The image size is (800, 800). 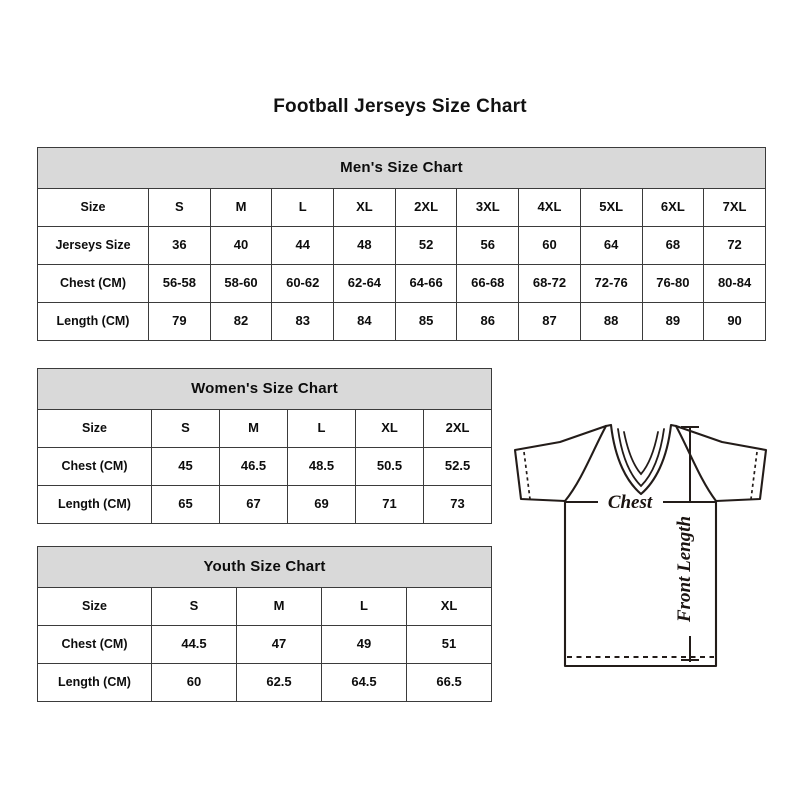 What do you see at coordinates (94, 682) in the screenshot?
I see `youth-row-label-length: Length (CM)` at bounding box center [94, 682].